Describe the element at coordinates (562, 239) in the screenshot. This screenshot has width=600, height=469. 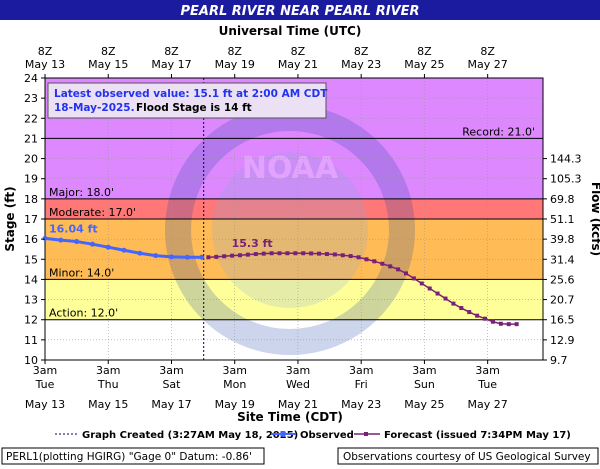
I see `right-tick-label: 39.8` at that location.